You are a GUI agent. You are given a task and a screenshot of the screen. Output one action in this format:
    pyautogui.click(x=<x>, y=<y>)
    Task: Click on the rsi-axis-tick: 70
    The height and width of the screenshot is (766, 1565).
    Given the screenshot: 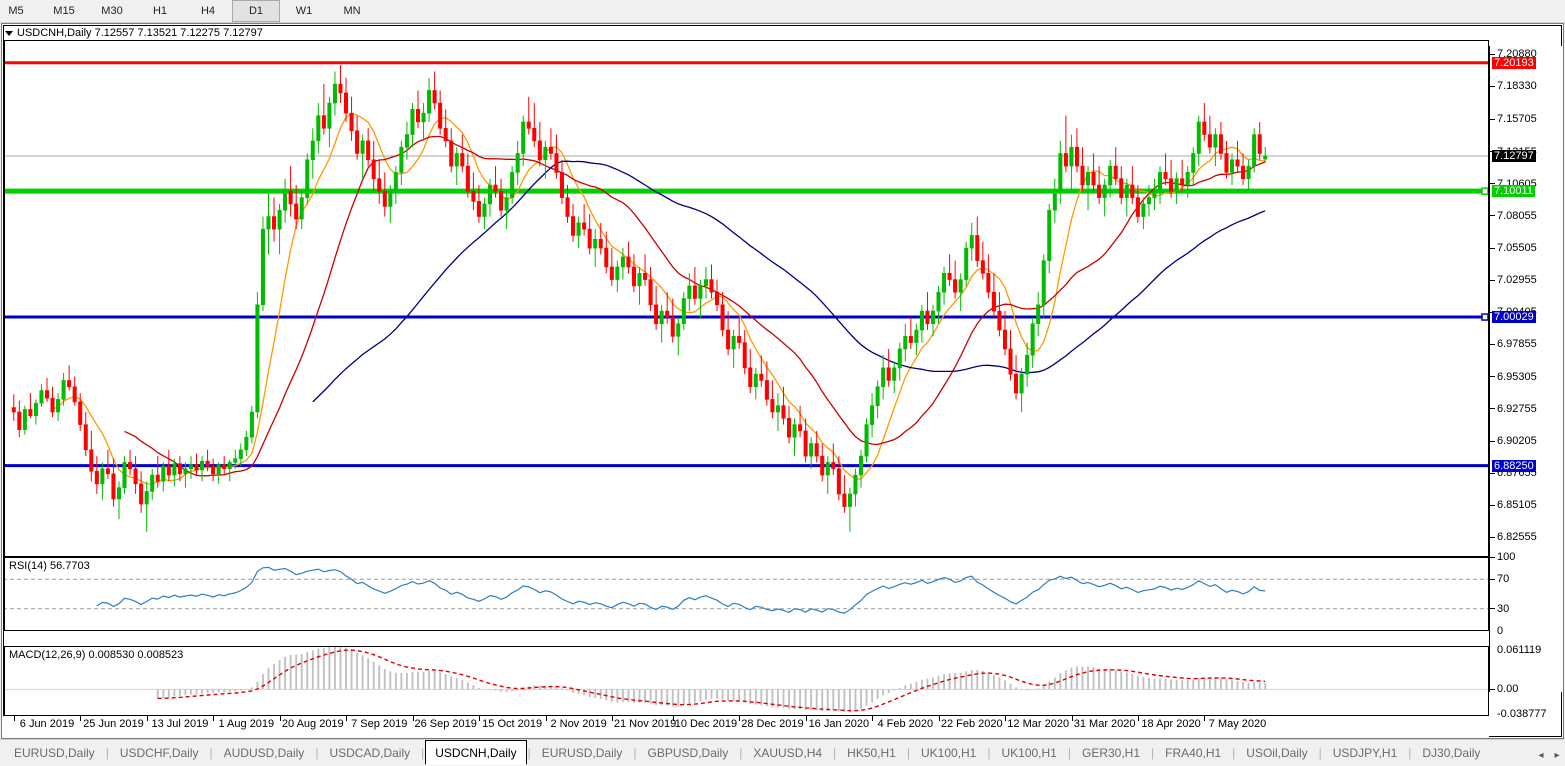 What is the action you would take?
    pyautogui.click(x=1499, y=579)
    